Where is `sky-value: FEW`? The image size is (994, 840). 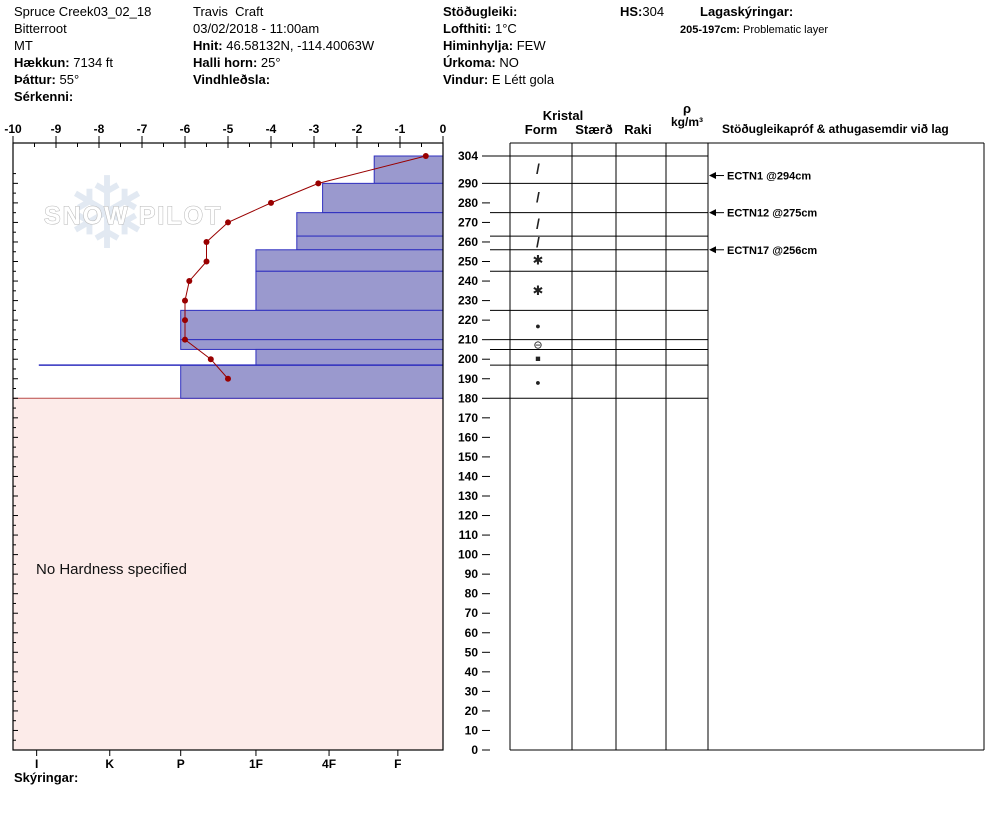 sky-value: FEW is located at coordinates (531, 45).